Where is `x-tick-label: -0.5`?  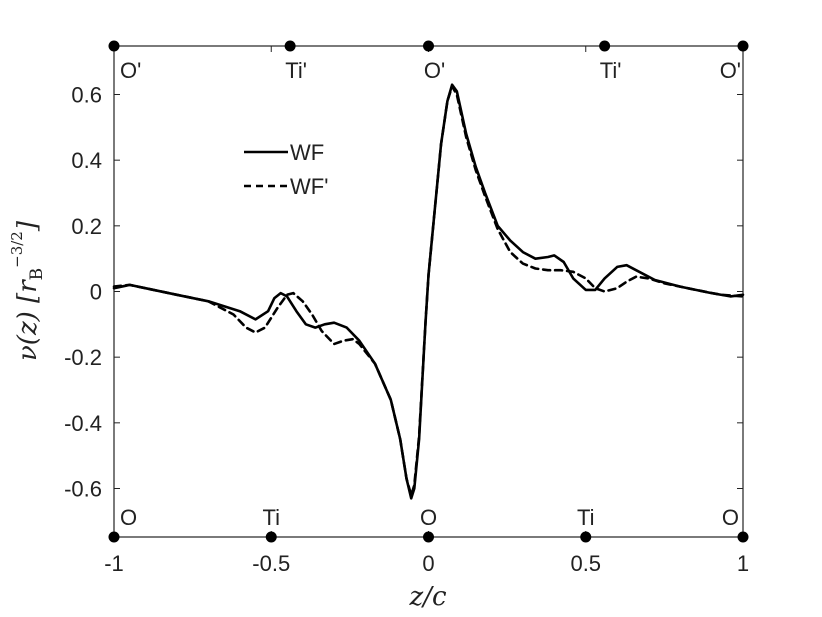 x-tick-label: -0.5 is located at coordinates (271, 563).